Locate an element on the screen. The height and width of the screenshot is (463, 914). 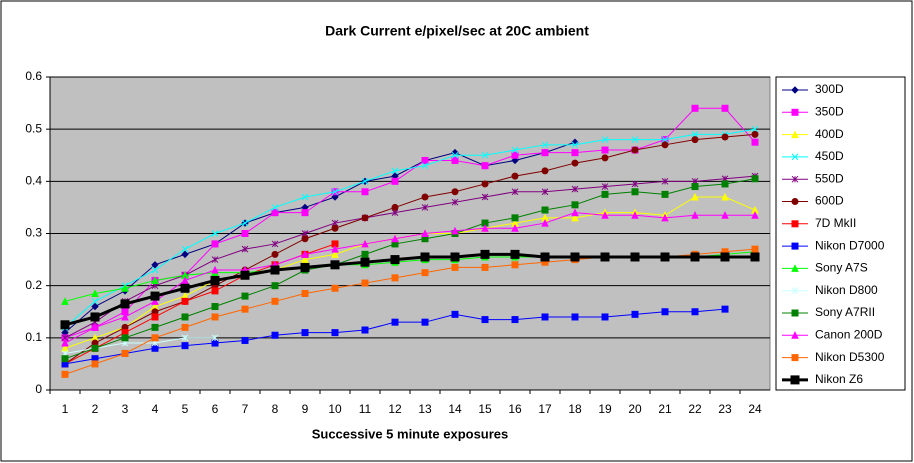
legend-label: Nikon D7000 is located at coordinates (850, 245).